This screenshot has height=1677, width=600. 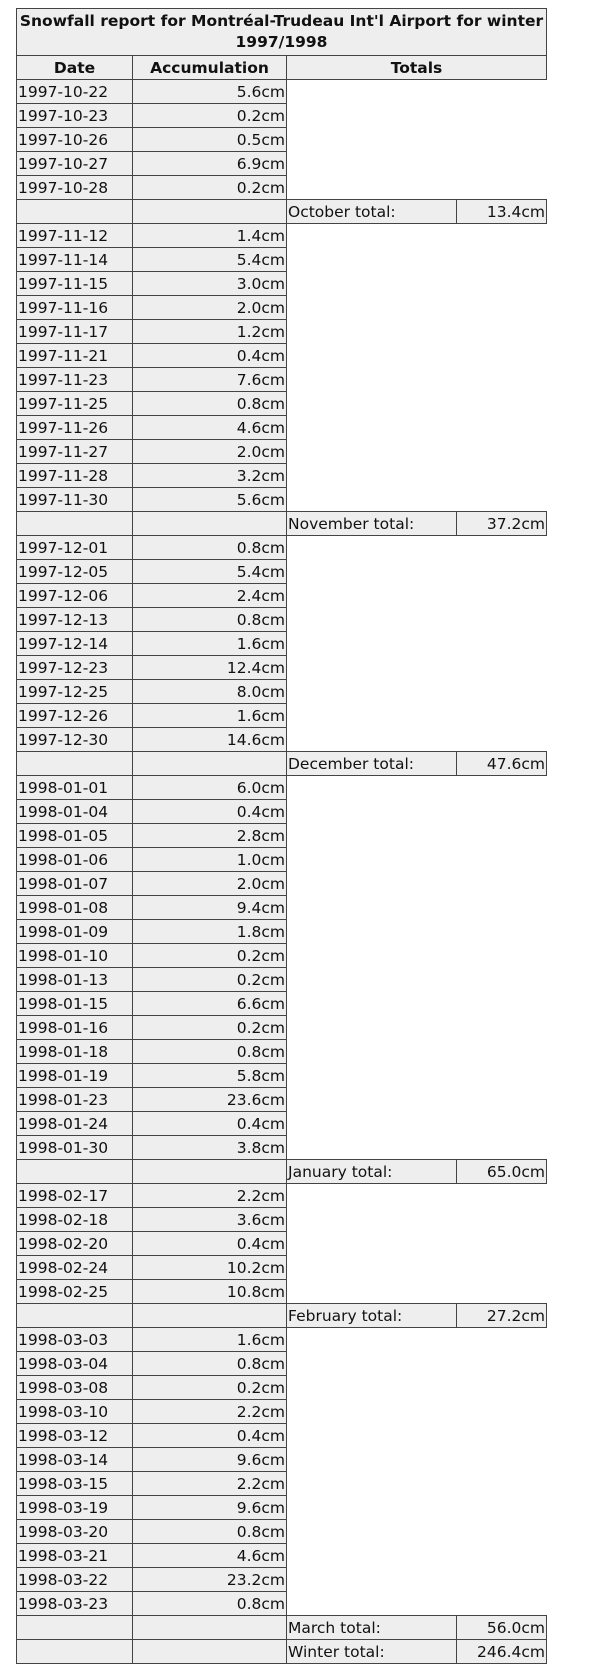 What do you see at coordinates (74, 883) in the screenshot?
I see `date-cell: 1998-01-07` at bounding box center [74, 883].